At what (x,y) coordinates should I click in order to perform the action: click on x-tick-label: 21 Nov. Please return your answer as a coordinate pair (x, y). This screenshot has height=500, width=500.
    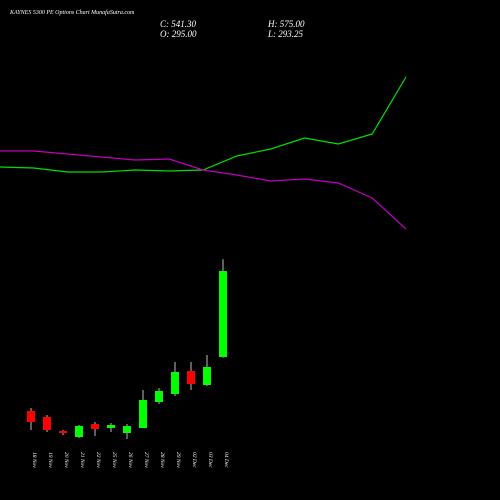
    Looking at the image, I should click on (82, 460).